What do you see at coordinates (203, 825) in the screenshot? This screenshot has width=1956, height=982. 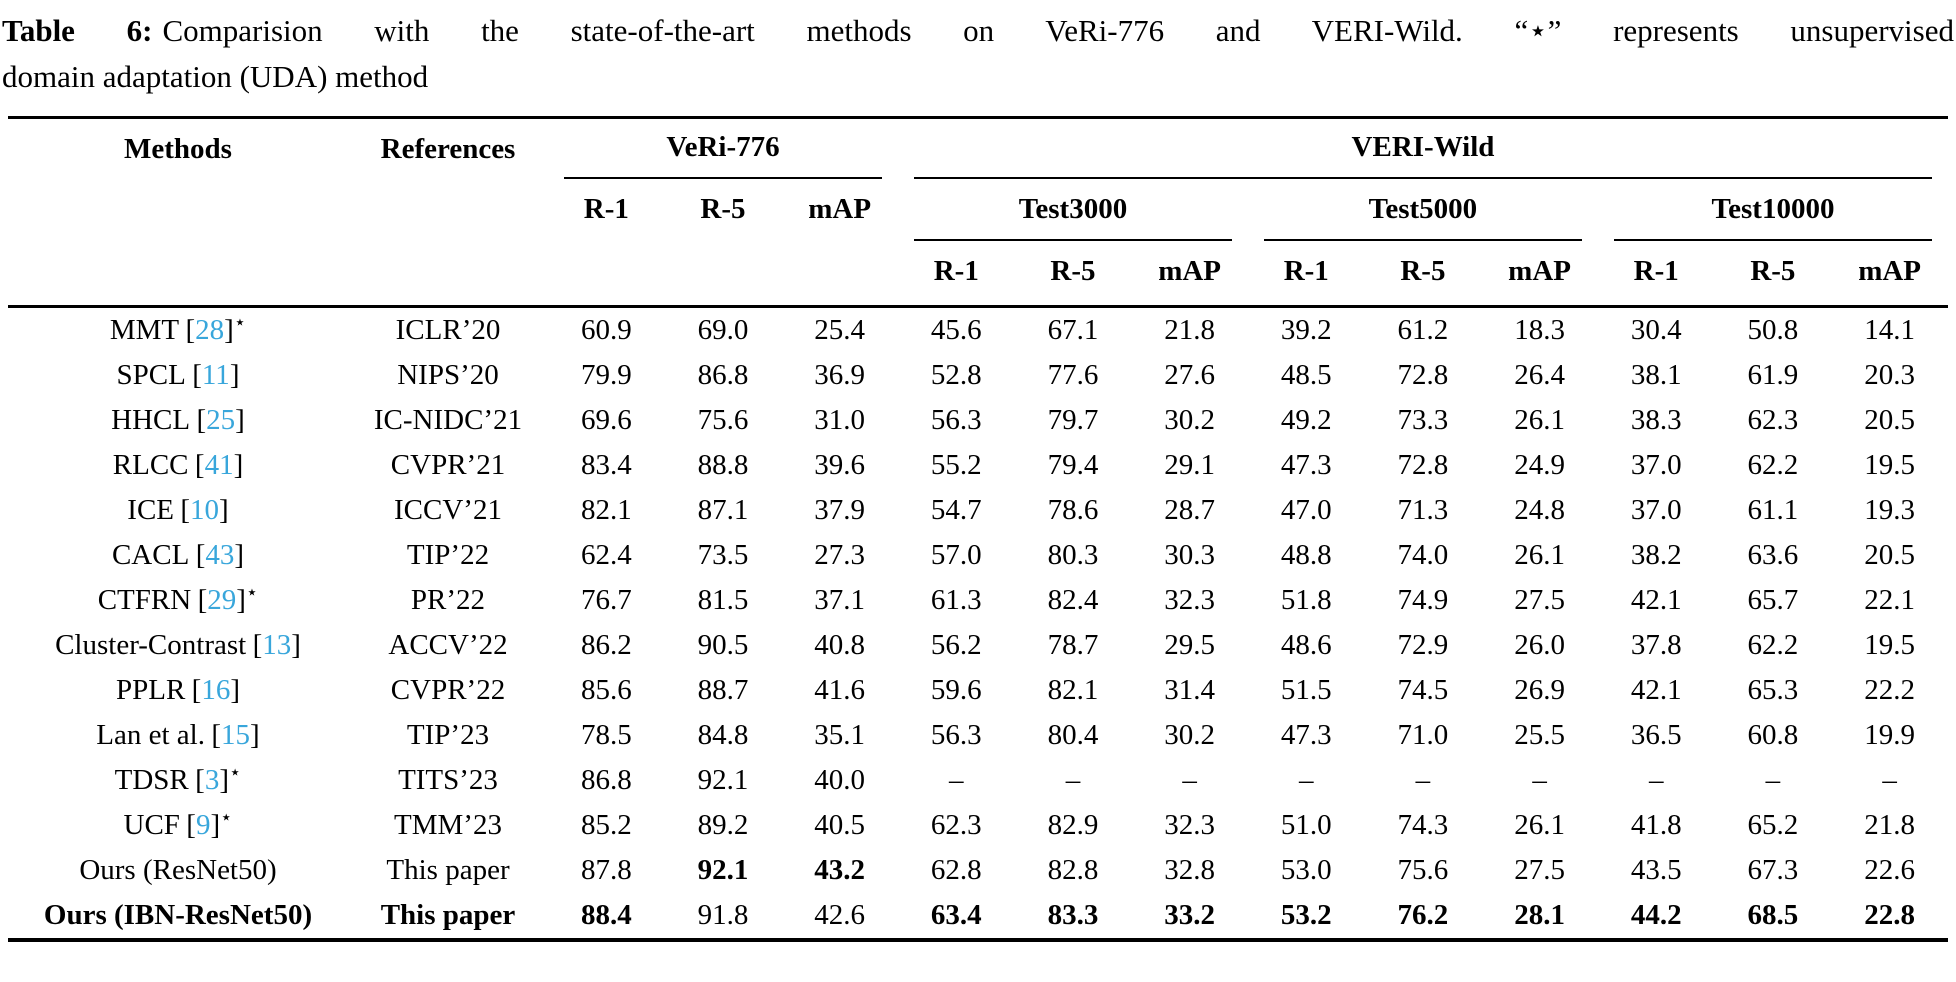 I see `citation-link: 9` at bounding box center [203, 825].